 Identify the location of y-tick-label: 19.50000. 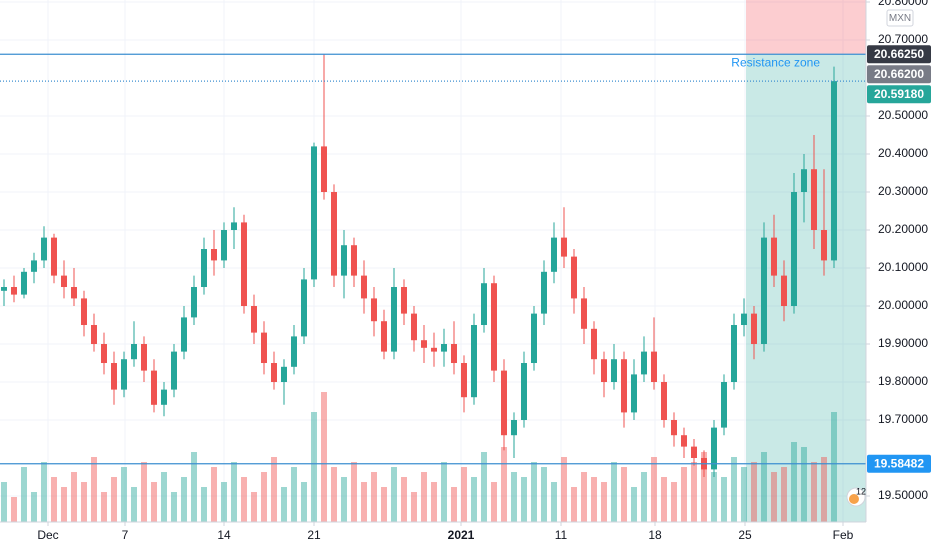
(903, 495).